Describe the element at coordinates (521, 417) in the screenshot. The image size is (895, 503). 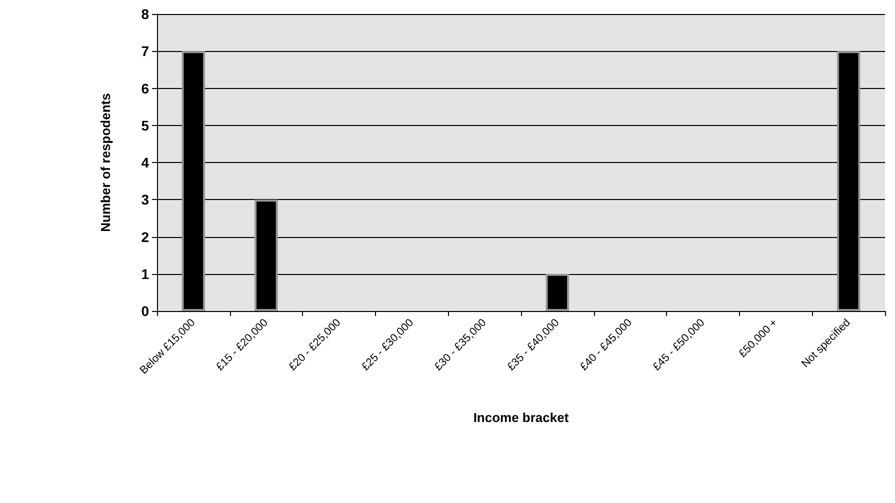
I see `x-axis-title: Income bracket` at that location.